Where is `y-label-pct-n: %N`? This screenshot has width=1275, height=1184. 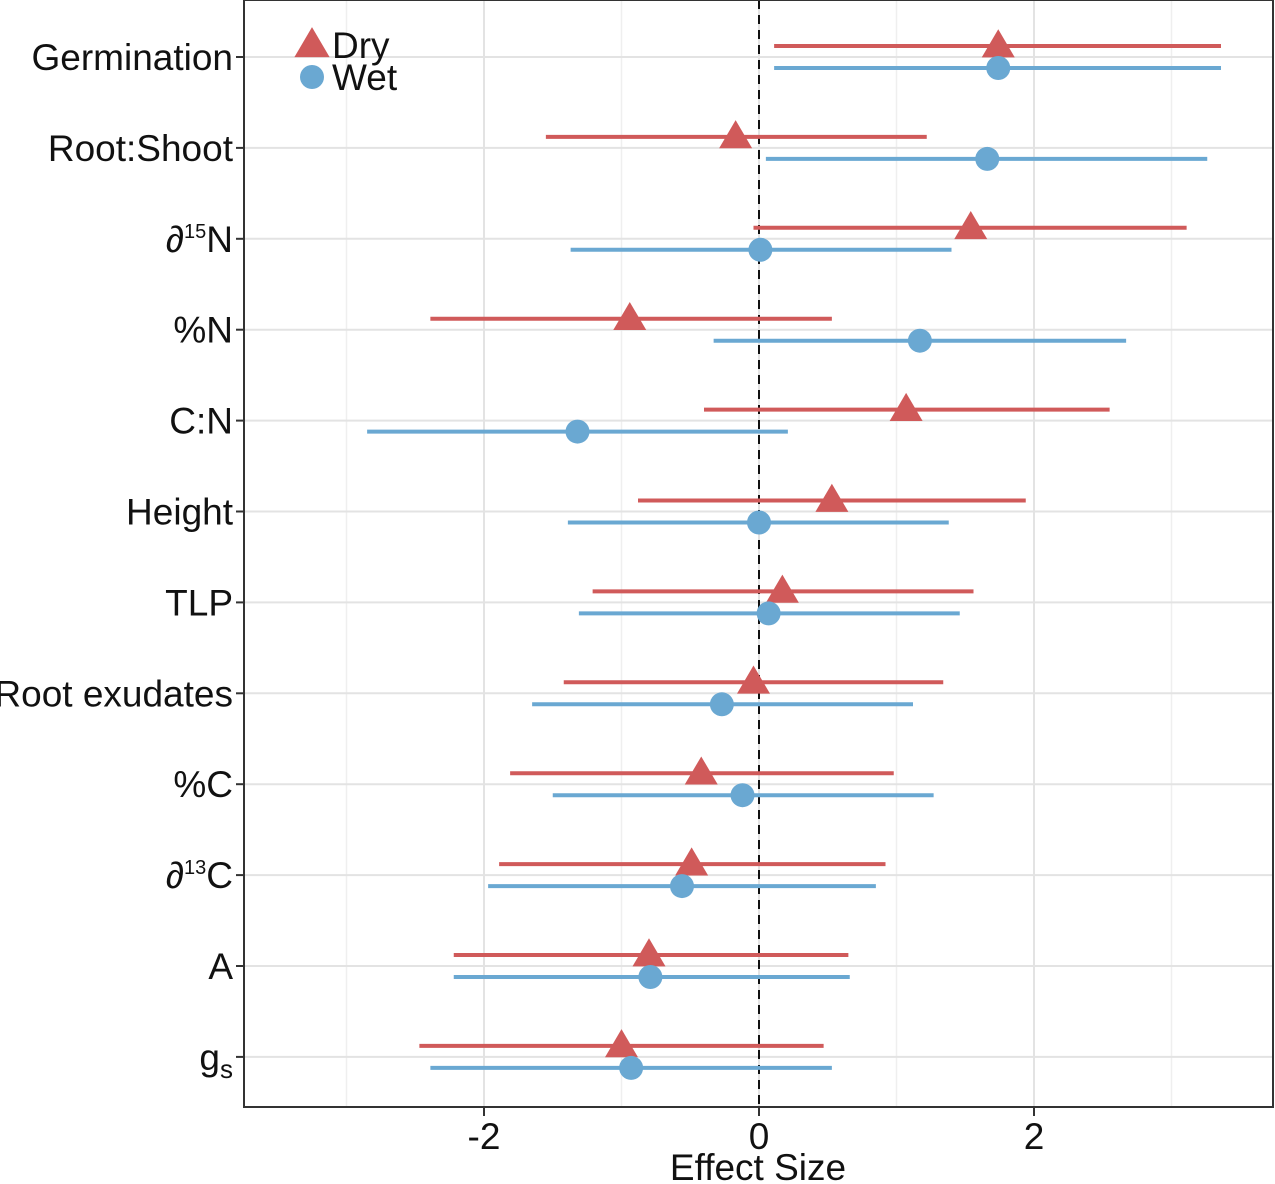
y-label-pct-n: %N is located at coordinates (203, 330).